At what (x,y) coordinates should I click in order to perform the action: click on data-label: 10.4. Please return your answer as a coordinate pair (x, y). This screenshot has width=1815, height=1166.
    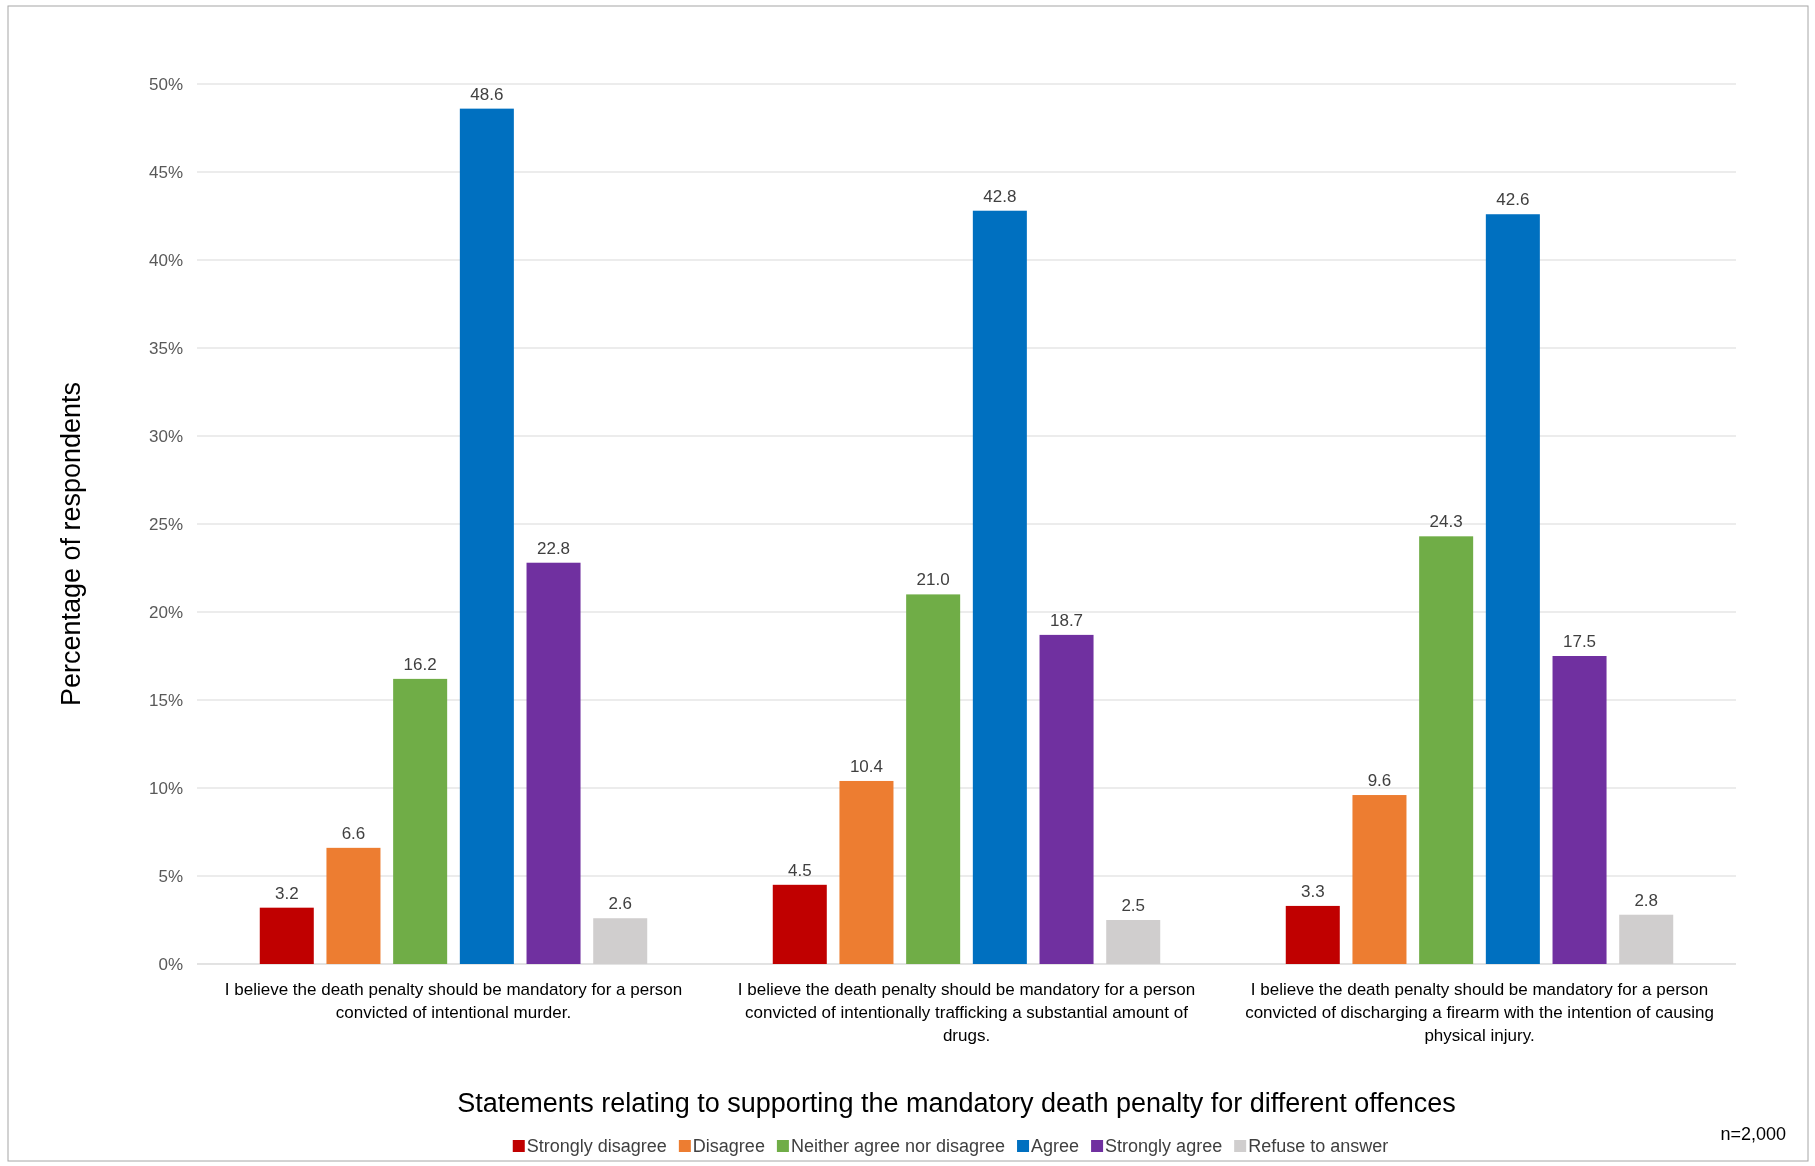
    Looking at the image, I should click on (866, 766).